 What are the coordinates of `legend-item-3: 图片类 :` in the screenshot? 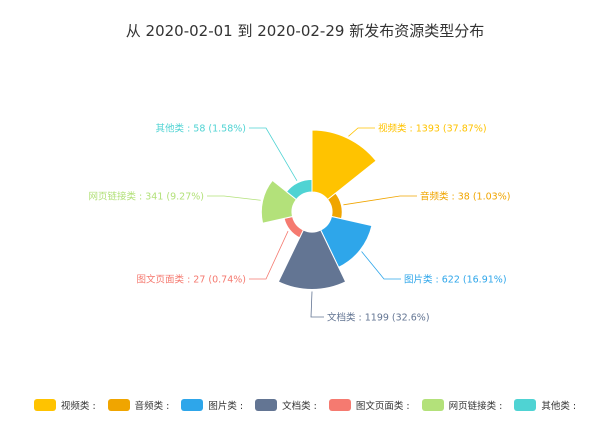 It's located at (212, 405).